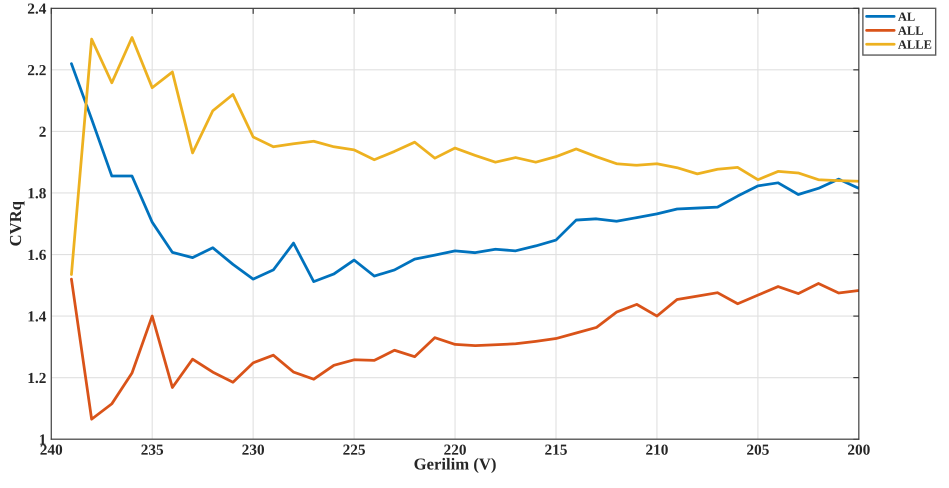 Image resolution: width=949 pixels, height=488 pixels. What do you see at coordinates (152, 449) in the screenshot?
I see `x-tick-label: 235` at bounding box center [152, 449].